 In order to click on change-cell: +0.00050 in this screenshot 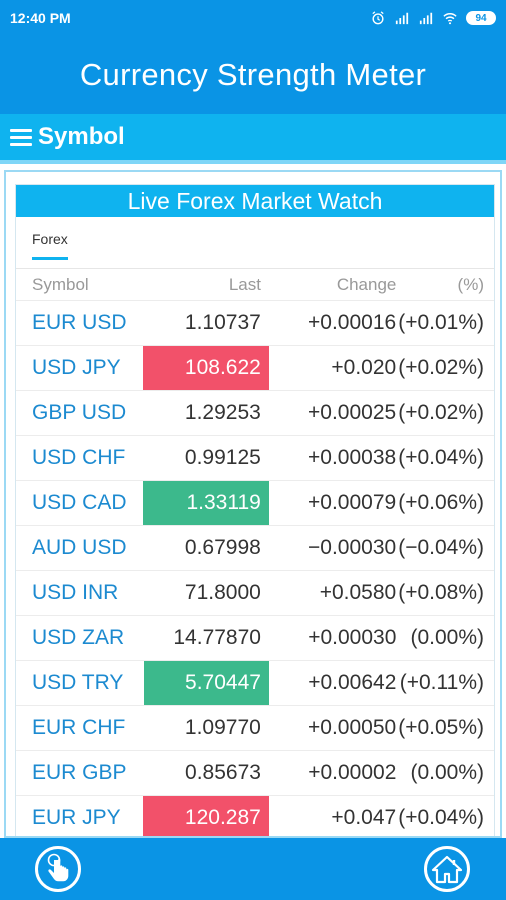, I will do `click(352, 727)`.